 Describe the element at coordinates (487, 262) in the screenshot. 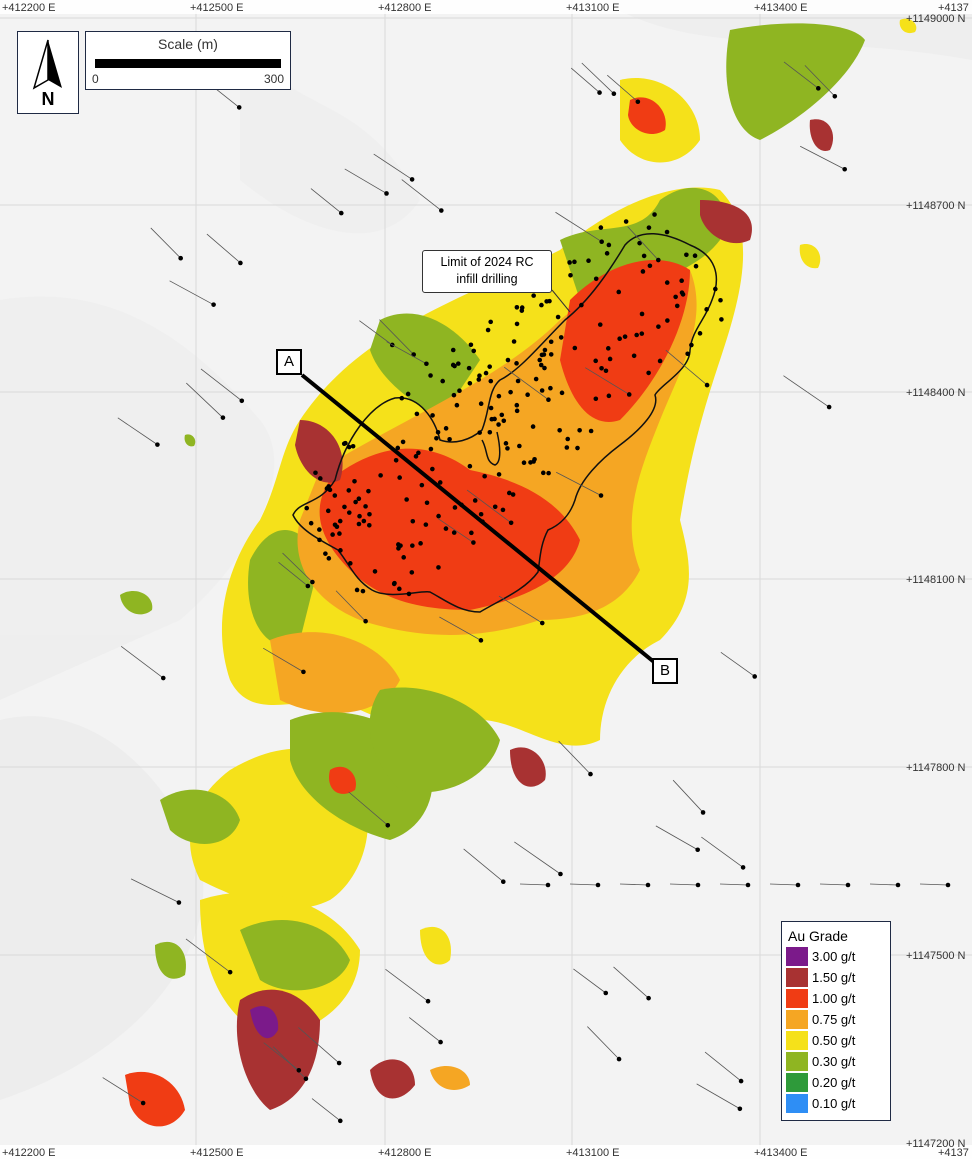

I see `callout-line-1: Limit of 2024 RC` at that location.